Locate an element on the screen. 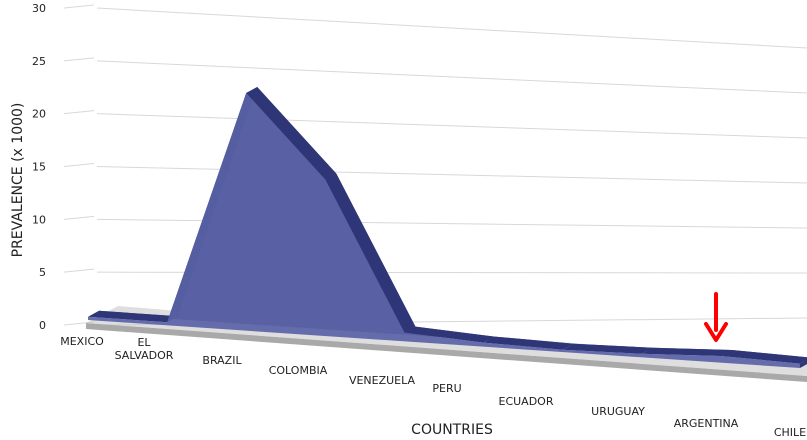 This screenshot has height=440, width=807. category-label-mexico: MEXICO is located at coordinates (82, 341).